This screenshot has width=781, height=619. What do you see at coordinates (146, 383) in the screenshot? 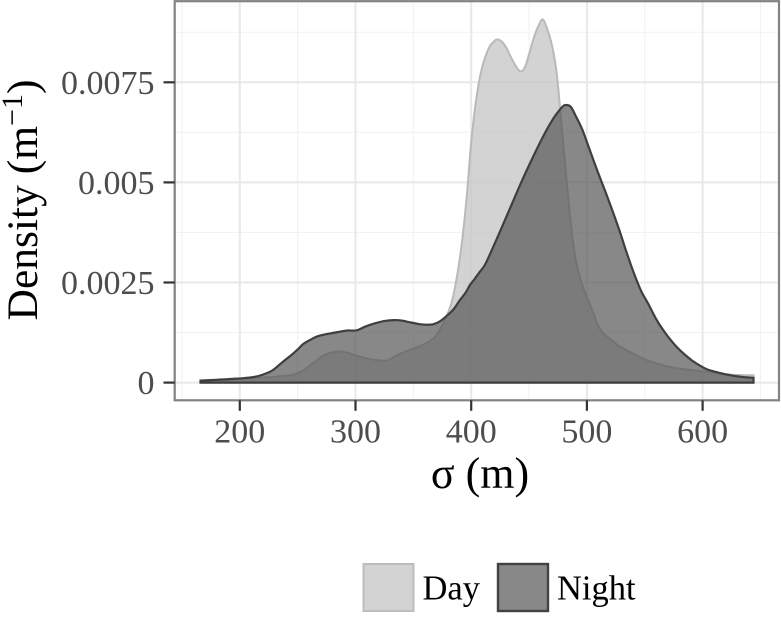
I see `svg-text: 0` at bounding box center [146, 383].